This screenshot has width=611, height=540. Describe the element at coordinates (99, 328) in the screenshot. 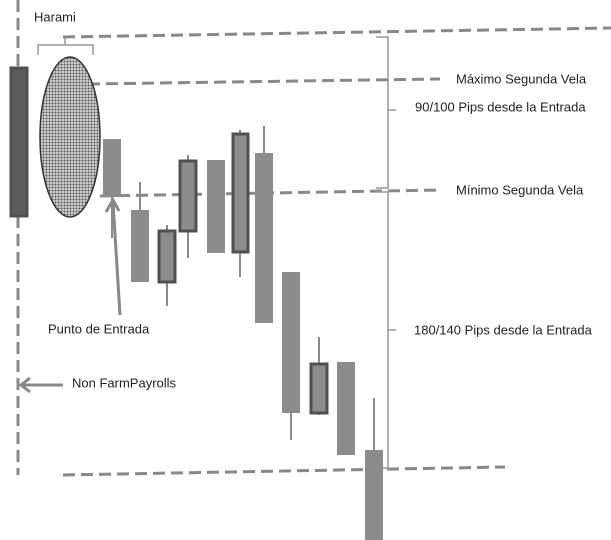

I see `entry-label: Punto de Entrada` at that location.